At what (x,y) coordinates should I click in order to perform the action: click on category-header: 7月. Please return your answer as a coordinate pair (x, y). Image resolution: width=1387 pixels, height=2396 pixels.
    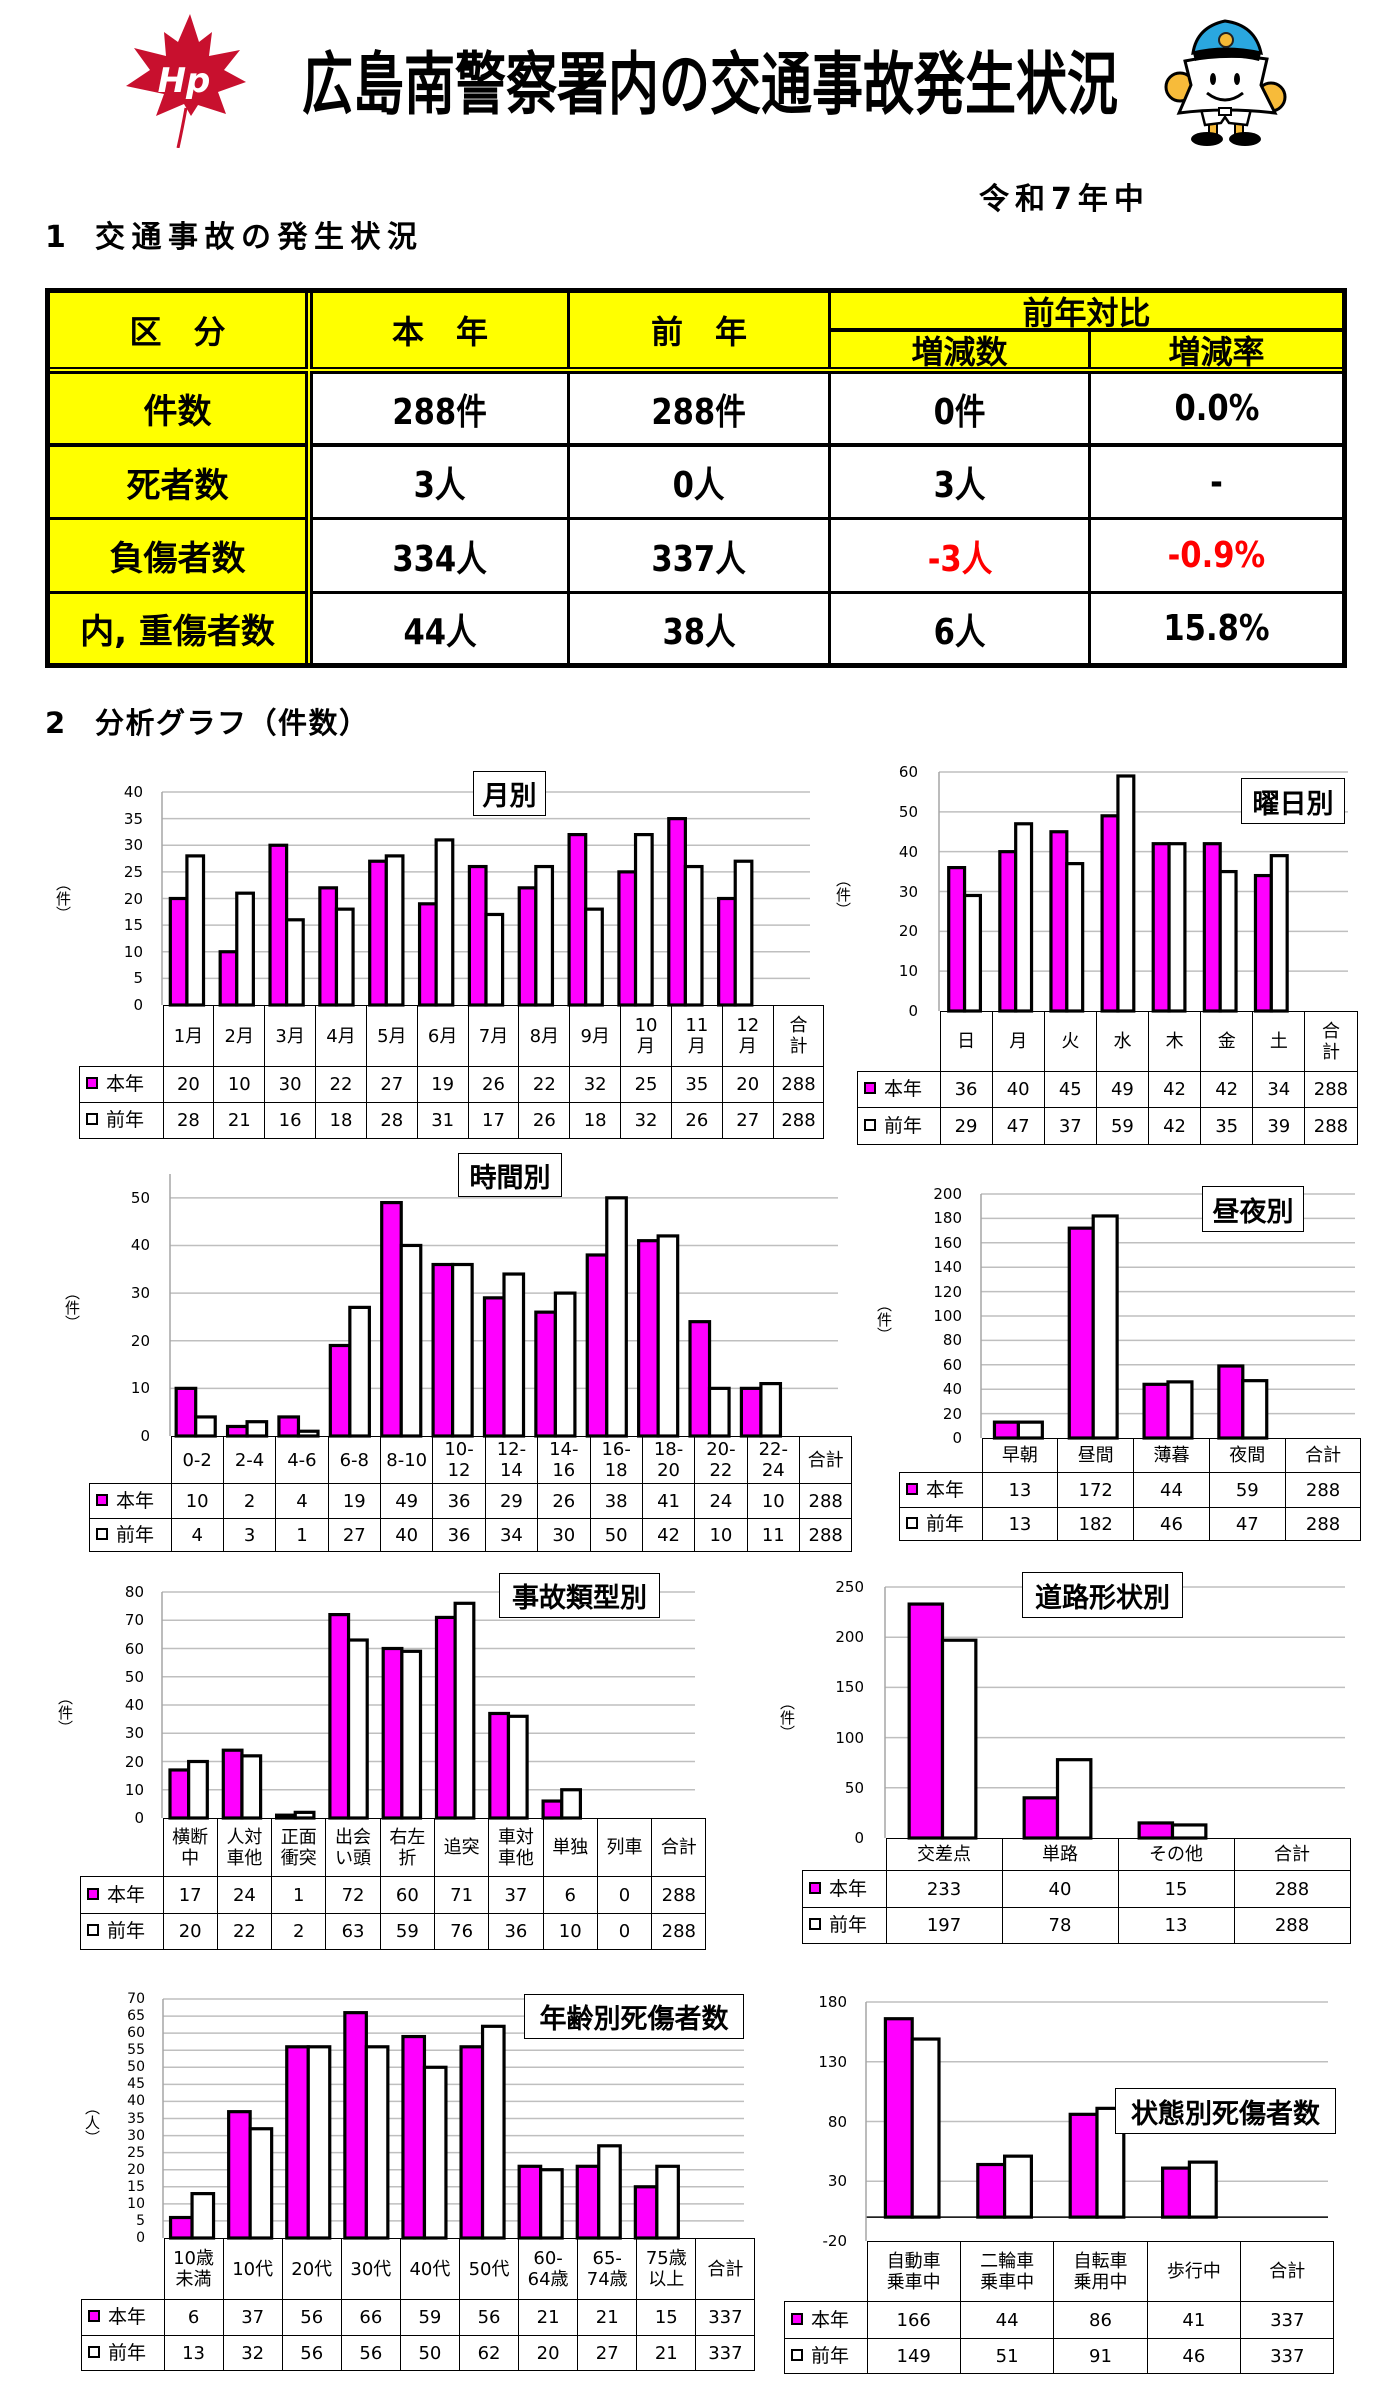
    Looking at the image, I should click on (493, 1036).